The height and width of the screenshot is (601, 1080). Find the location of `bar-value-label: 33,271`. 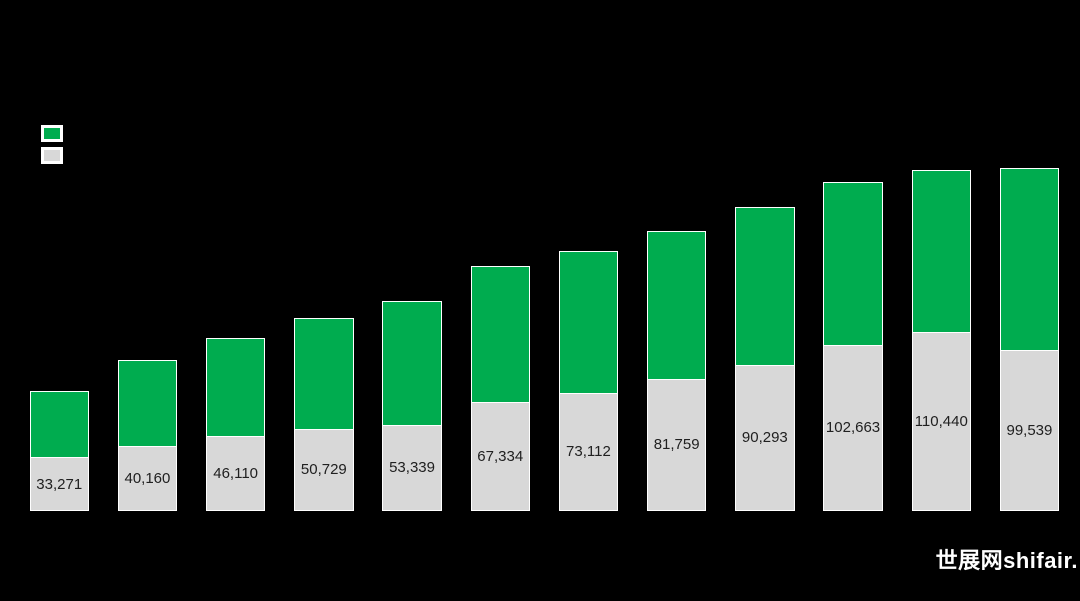

bar-value-label: 33,271 is located at coordinates (59, 484).